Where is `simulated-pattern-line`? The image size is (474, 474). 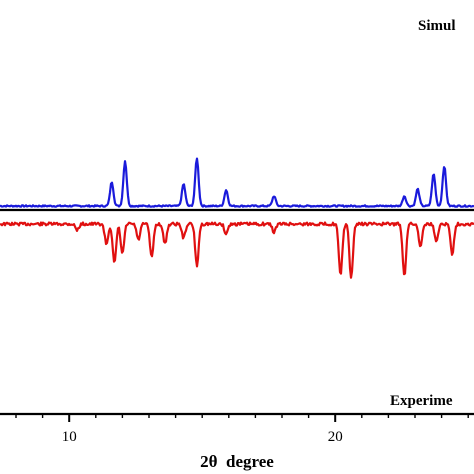 simulated-pattern-line is located at coordinates (237, 182).